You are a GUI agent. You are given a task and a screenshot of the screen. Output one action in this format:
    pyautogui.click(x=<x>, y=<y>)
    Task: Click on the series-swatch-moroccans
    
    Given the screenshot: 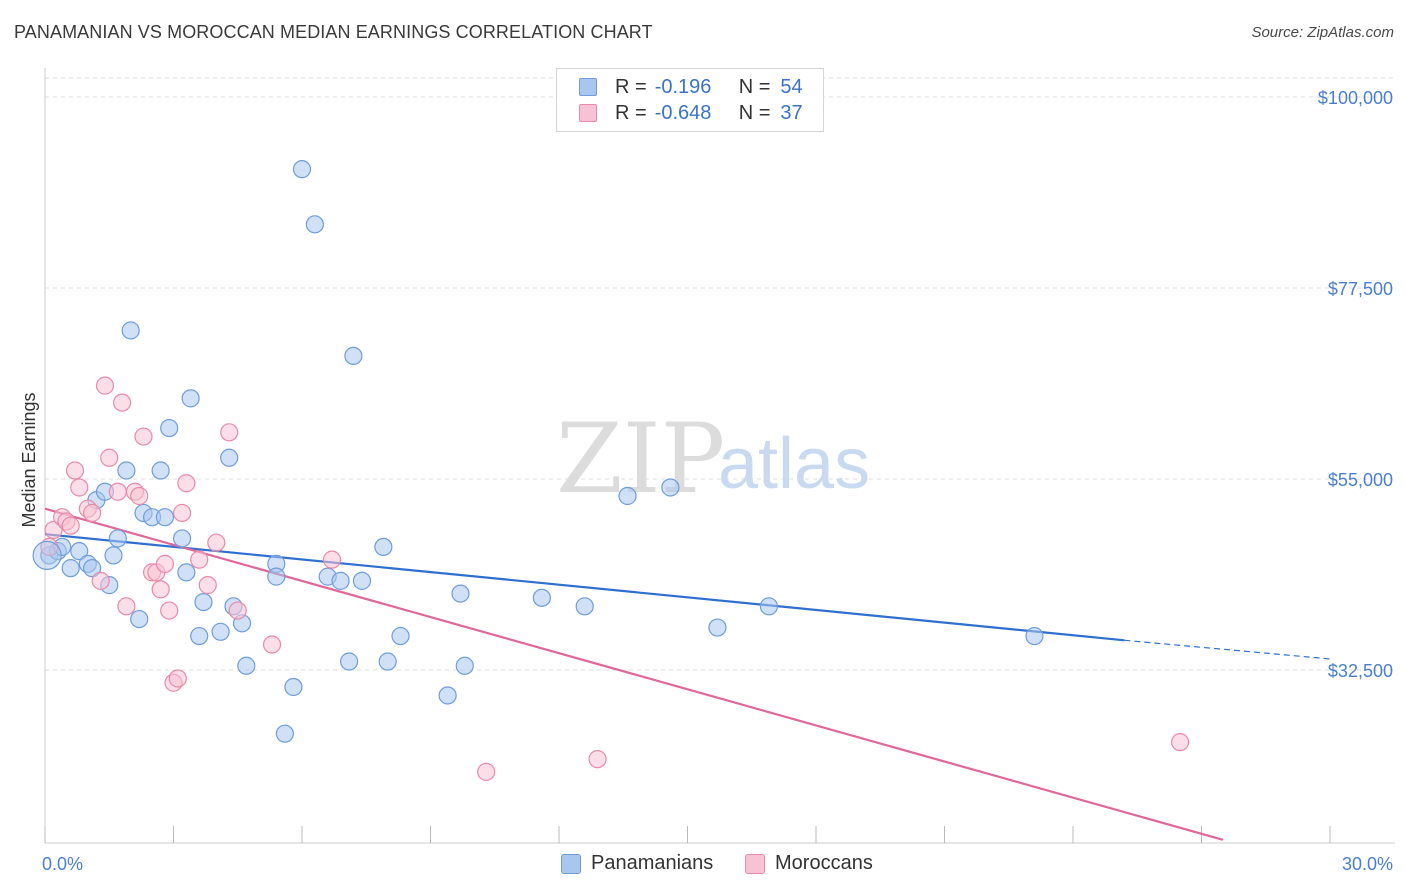 What is the action you would take?
    pyautogui.click(x=755, y=863)
    